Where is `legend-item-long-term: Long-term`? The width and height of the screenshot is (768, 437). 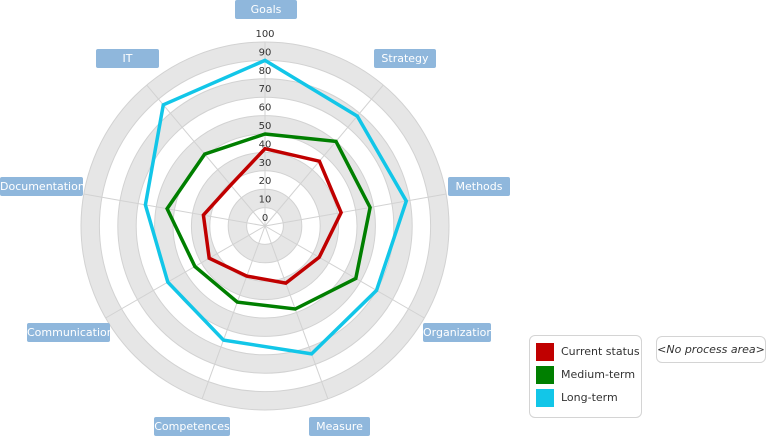 legend-item-long-term: Long-term is located at coordinates (577, 397).